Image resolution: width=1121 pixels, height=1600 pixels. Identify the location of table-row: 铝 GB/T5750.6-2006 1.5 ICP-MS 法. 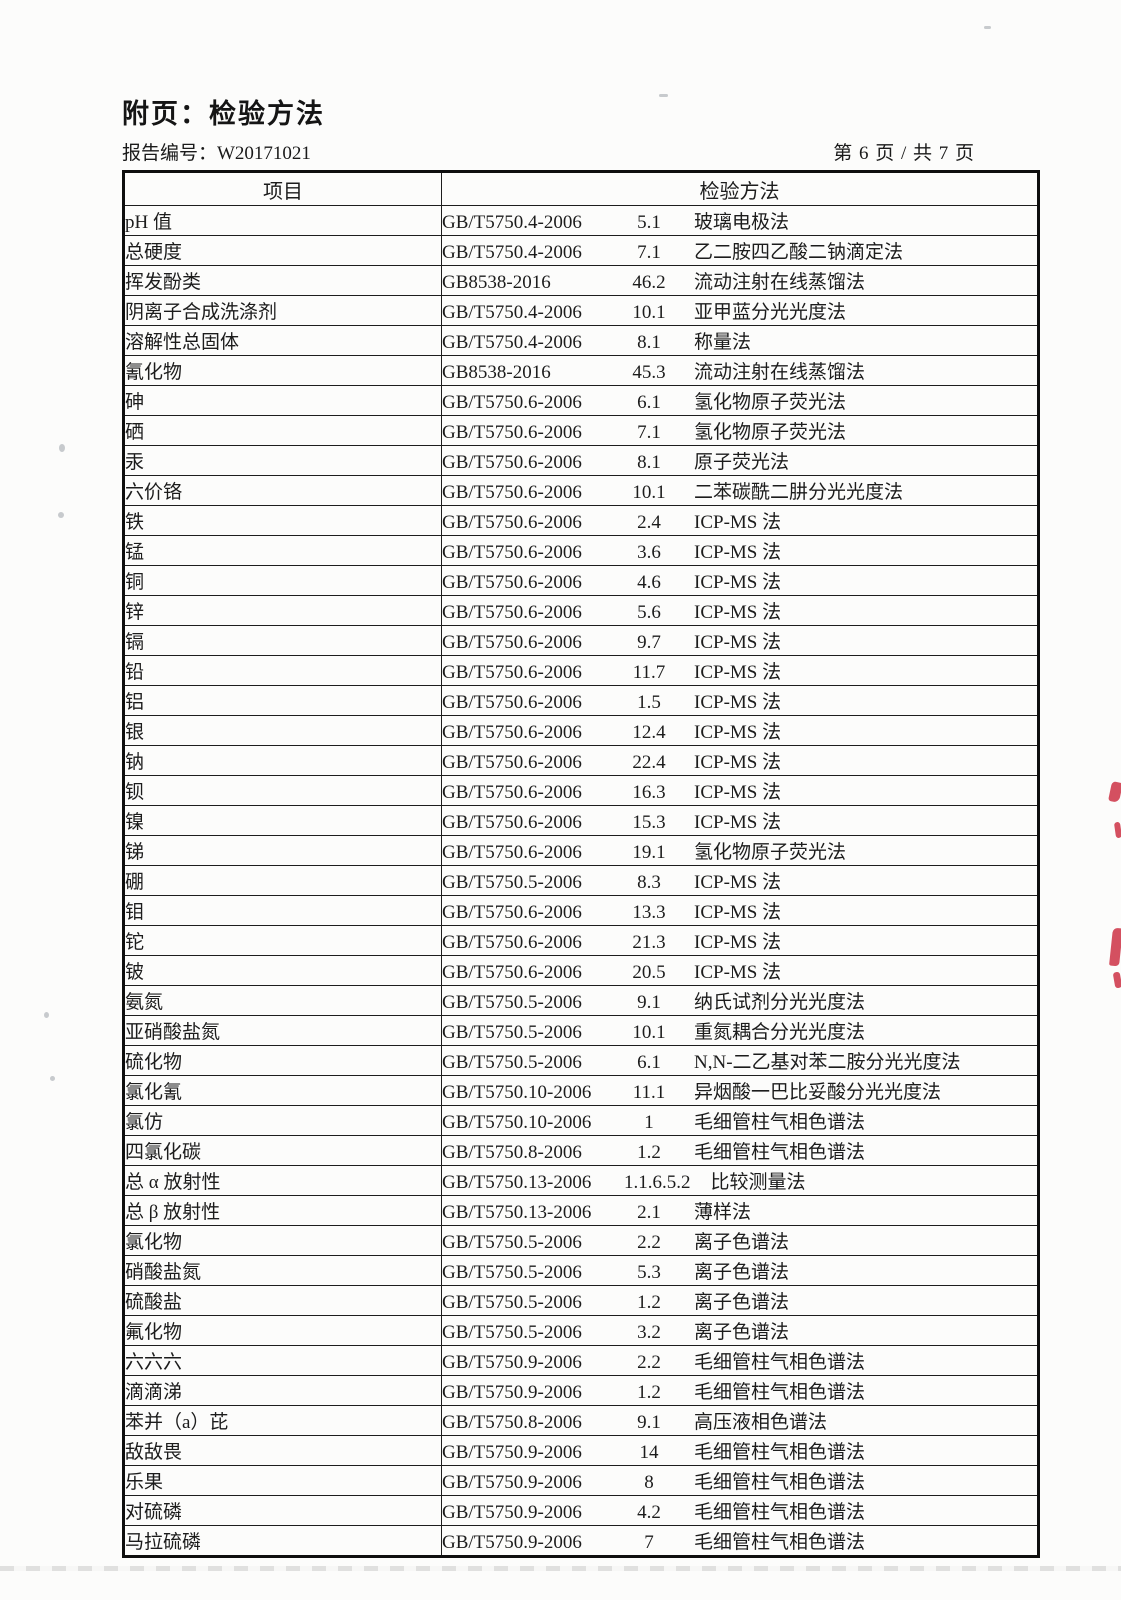
(581, 700).